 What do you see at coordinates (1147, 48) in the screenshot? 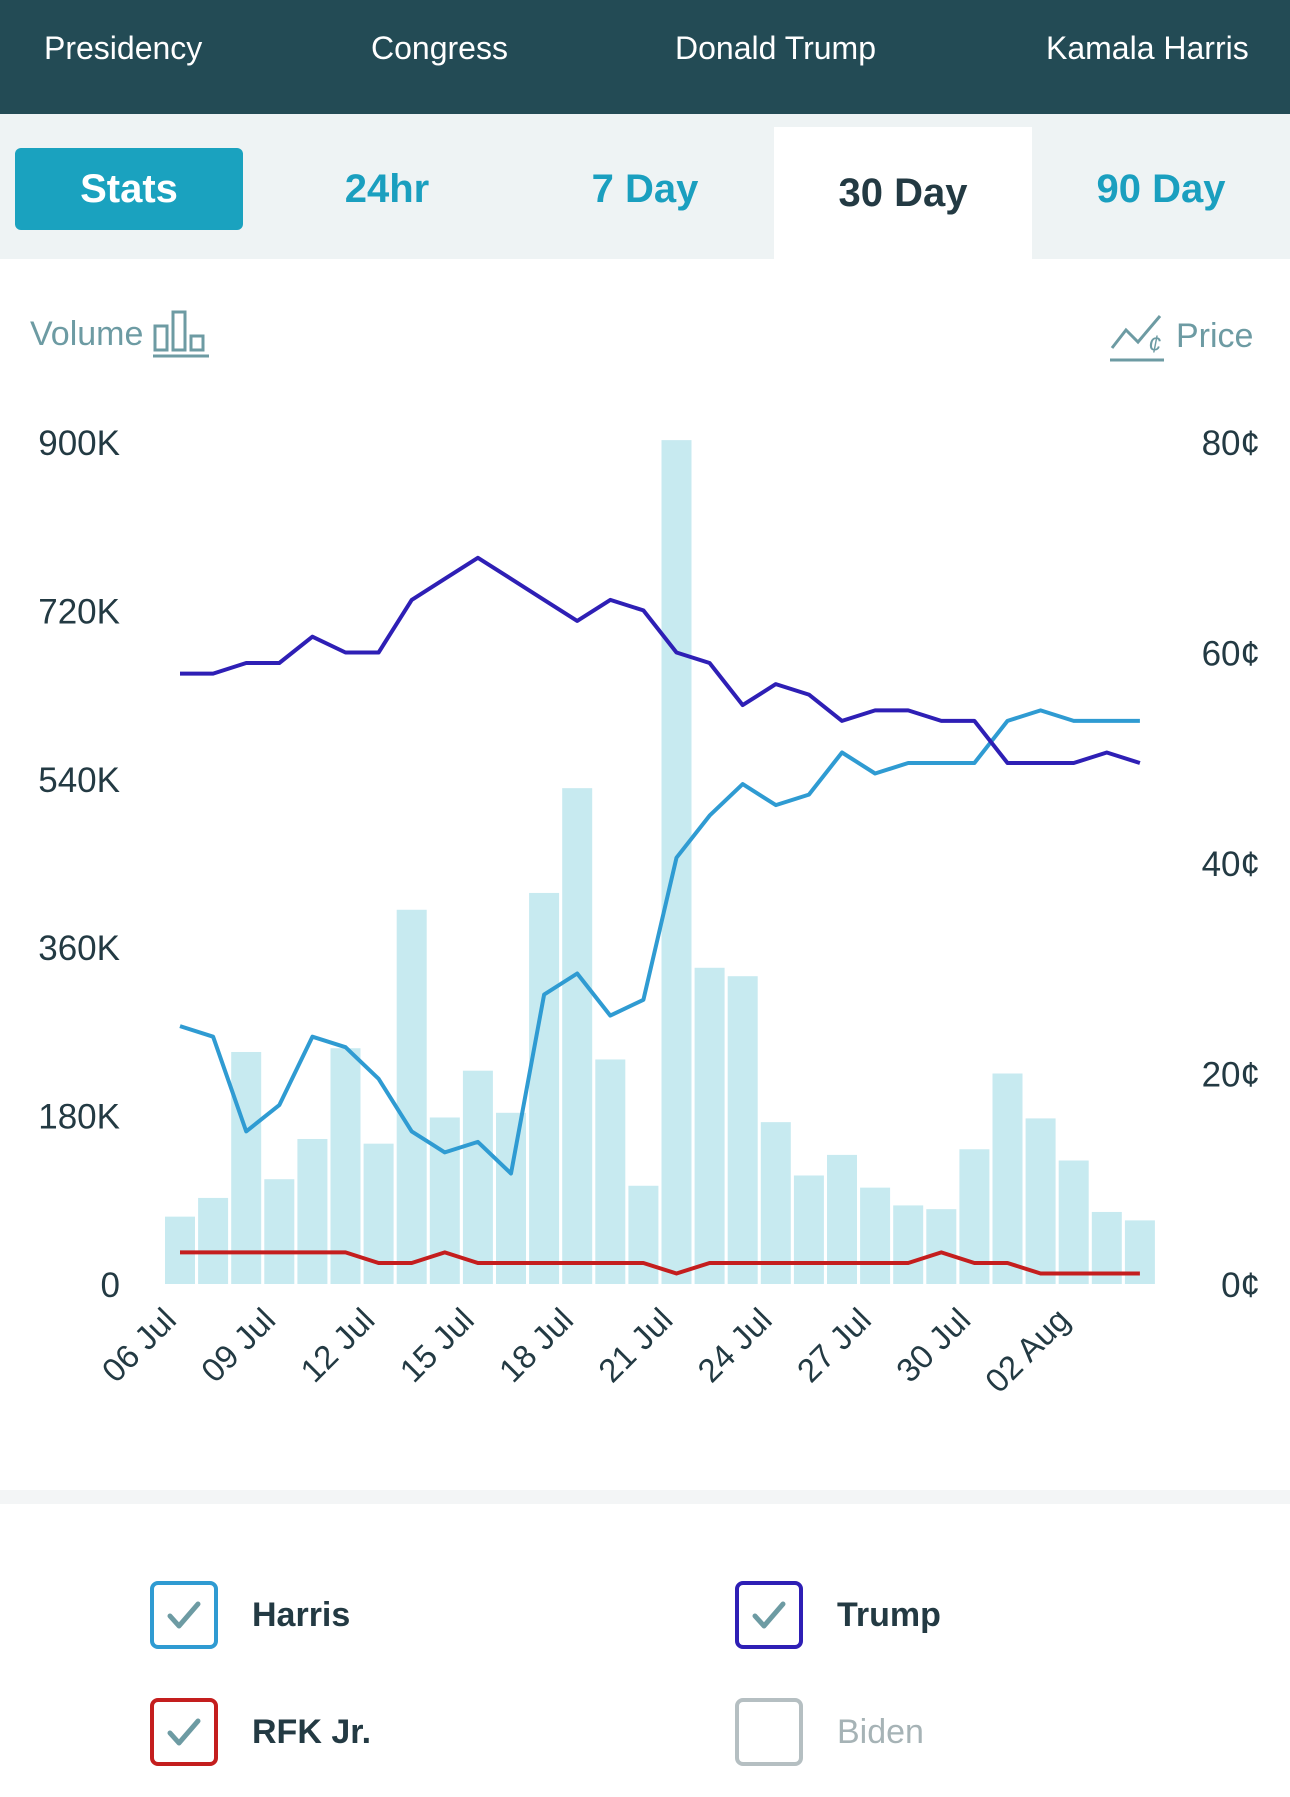
I see `nav-kamala-harris: Kamala Harris` at bounding box center [1147, 48].